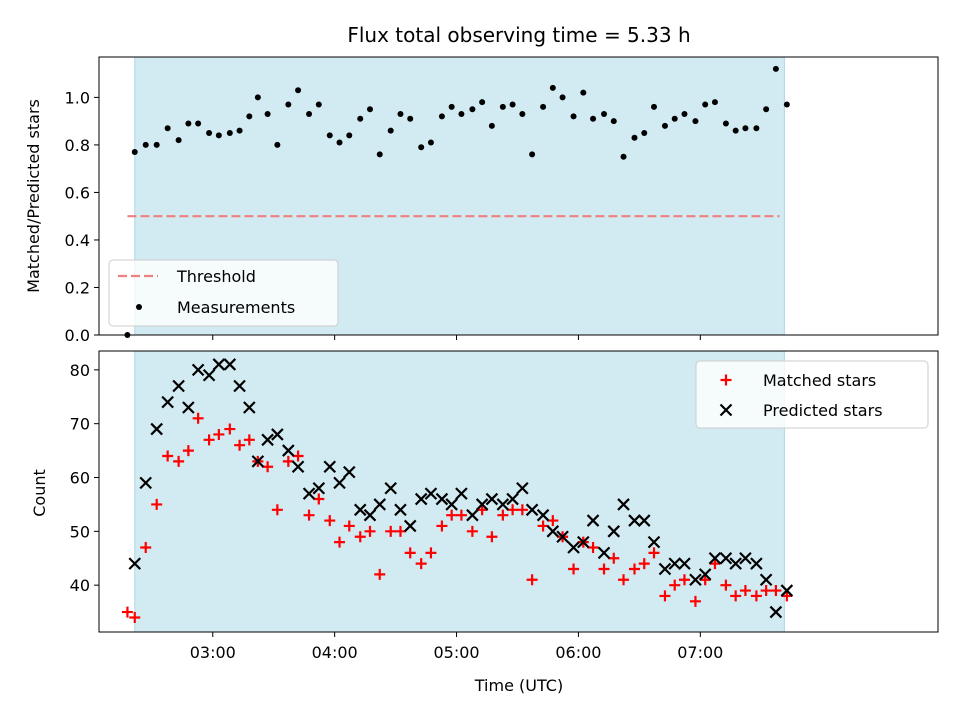  I want to click on top-y-tick-label: 0.2, so click(77, 287).